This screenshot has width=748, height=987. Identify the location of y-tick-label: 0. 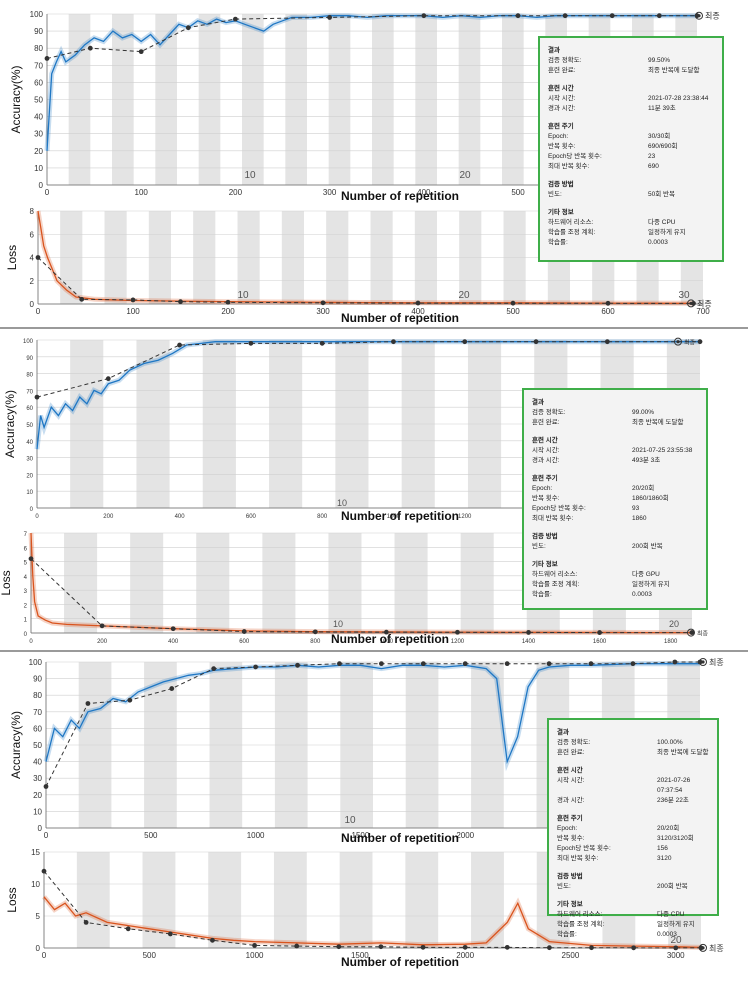
(32, 304).